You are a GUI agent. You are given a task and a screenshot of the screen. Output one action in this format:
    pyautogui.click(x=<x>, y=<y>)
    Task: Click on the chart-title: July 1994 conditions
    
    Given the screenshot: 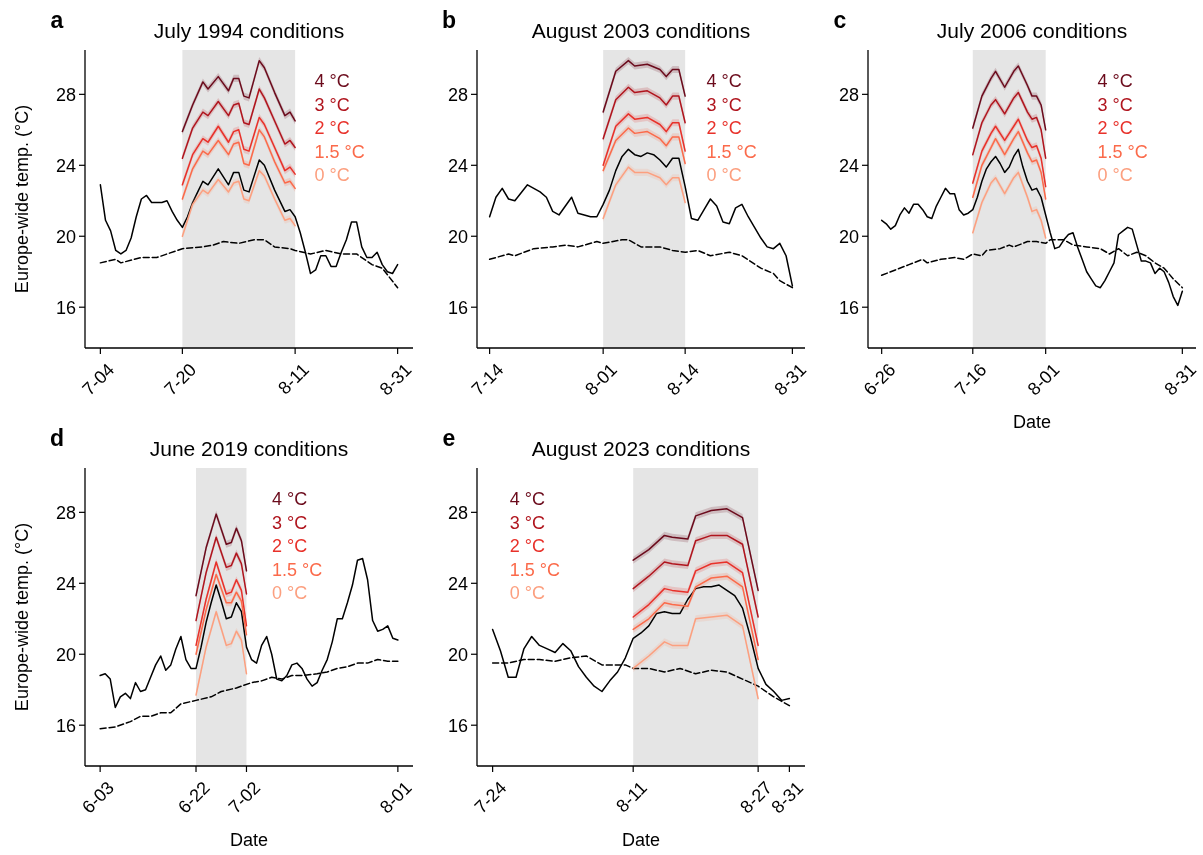 What is the action you would take?
    pyautogui.click(x=249, y=30)
    